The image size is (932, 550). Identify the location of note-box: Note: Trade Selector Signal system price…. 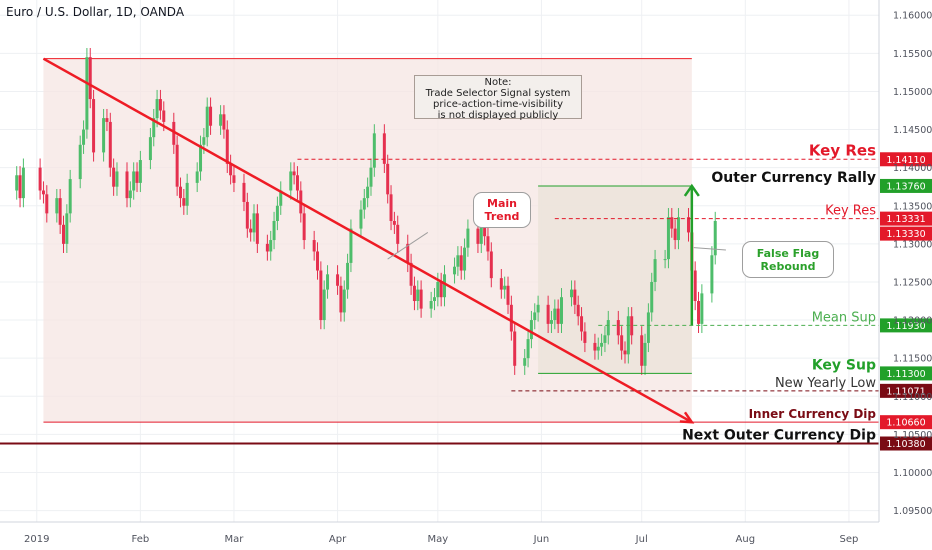
(498, 98).